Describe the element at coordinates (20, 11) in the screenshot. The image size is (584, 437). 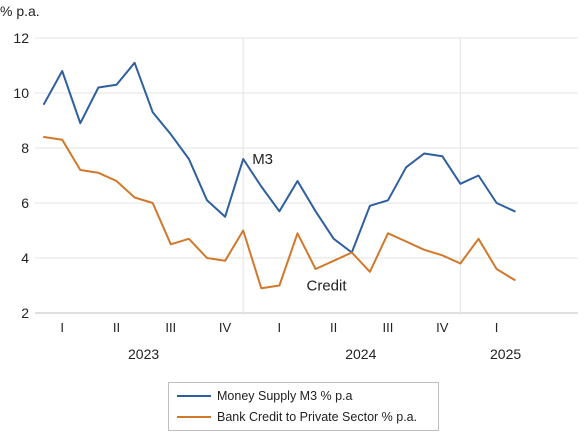
I see `y-axis-unit-label: % p.a.` at that location.